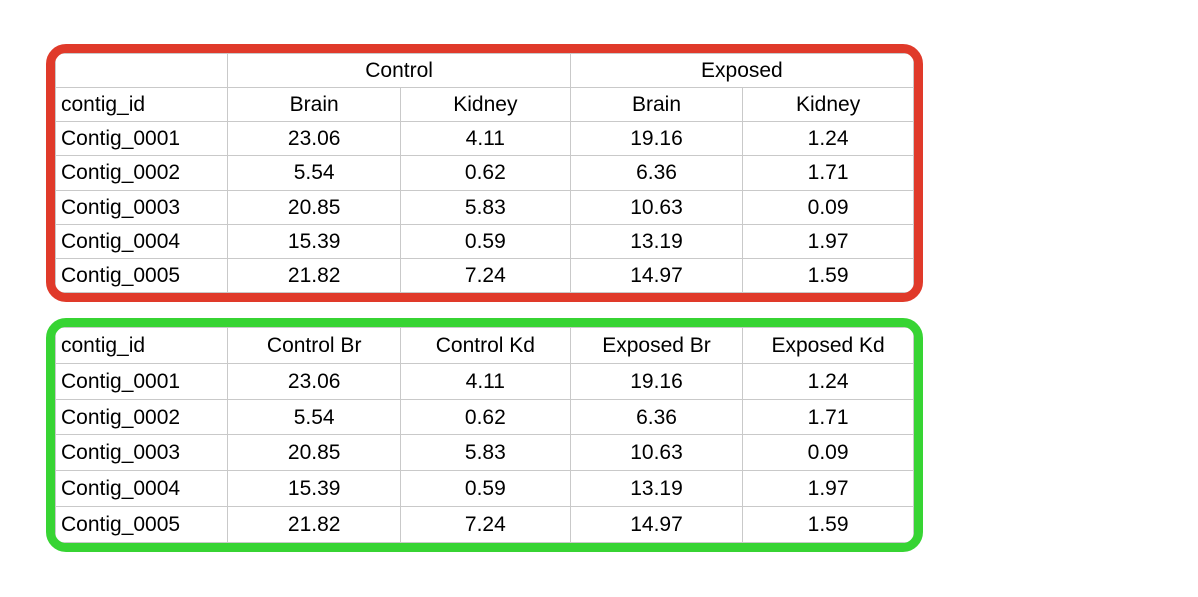 The image size is (1198, 597). I want to click on column-header: Control Kd, so click(485, 345).